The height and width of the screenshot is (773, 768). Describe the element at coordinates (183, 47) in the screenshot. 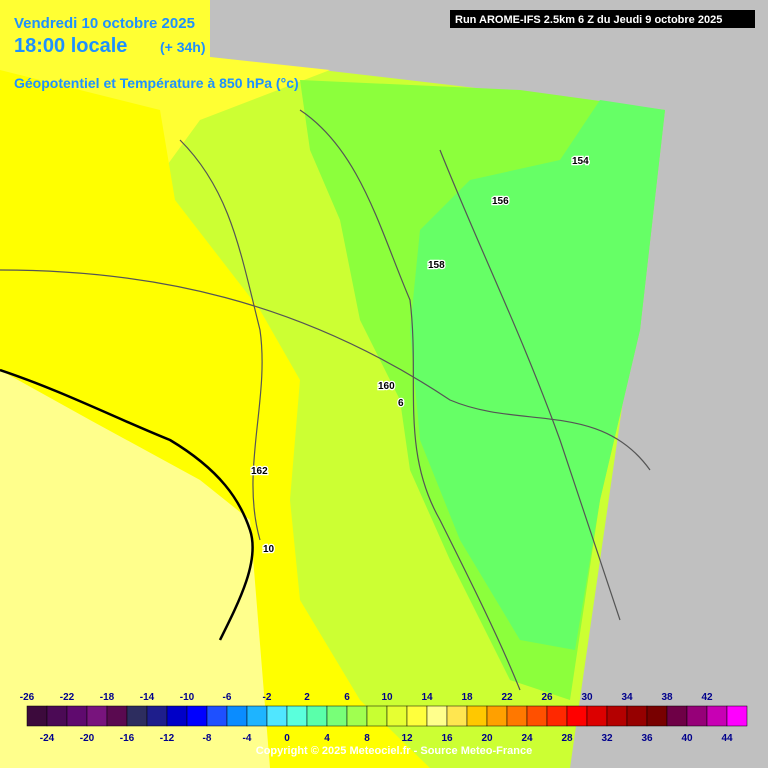

I see `lead: (+ 34h)` at that location.